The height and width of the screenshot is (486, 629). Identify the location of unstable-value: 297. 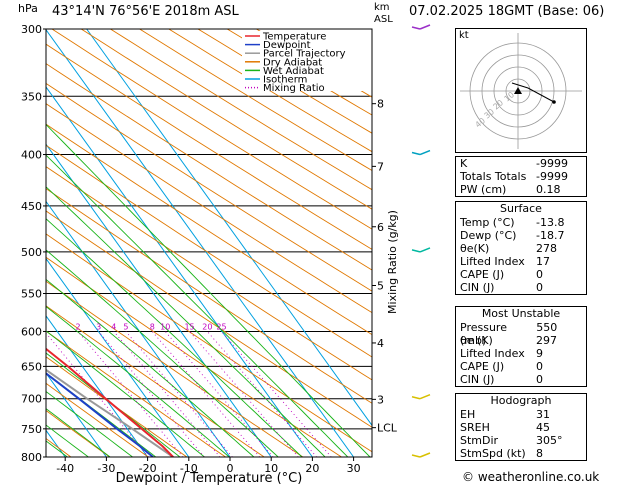
(546, 340).